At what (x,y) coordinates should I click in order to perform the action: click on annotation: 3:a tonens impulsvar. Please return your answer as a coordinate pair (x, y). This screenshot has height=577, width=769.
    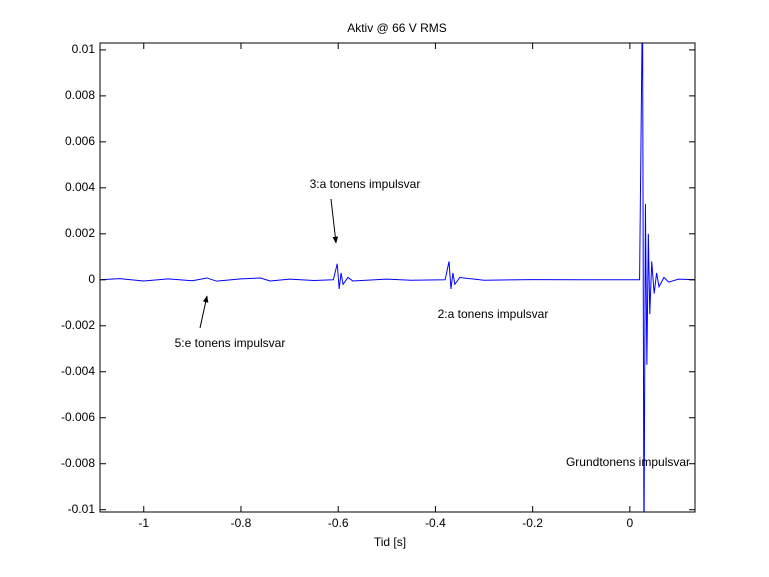
    Looking at the image, I should click on (365, 184).